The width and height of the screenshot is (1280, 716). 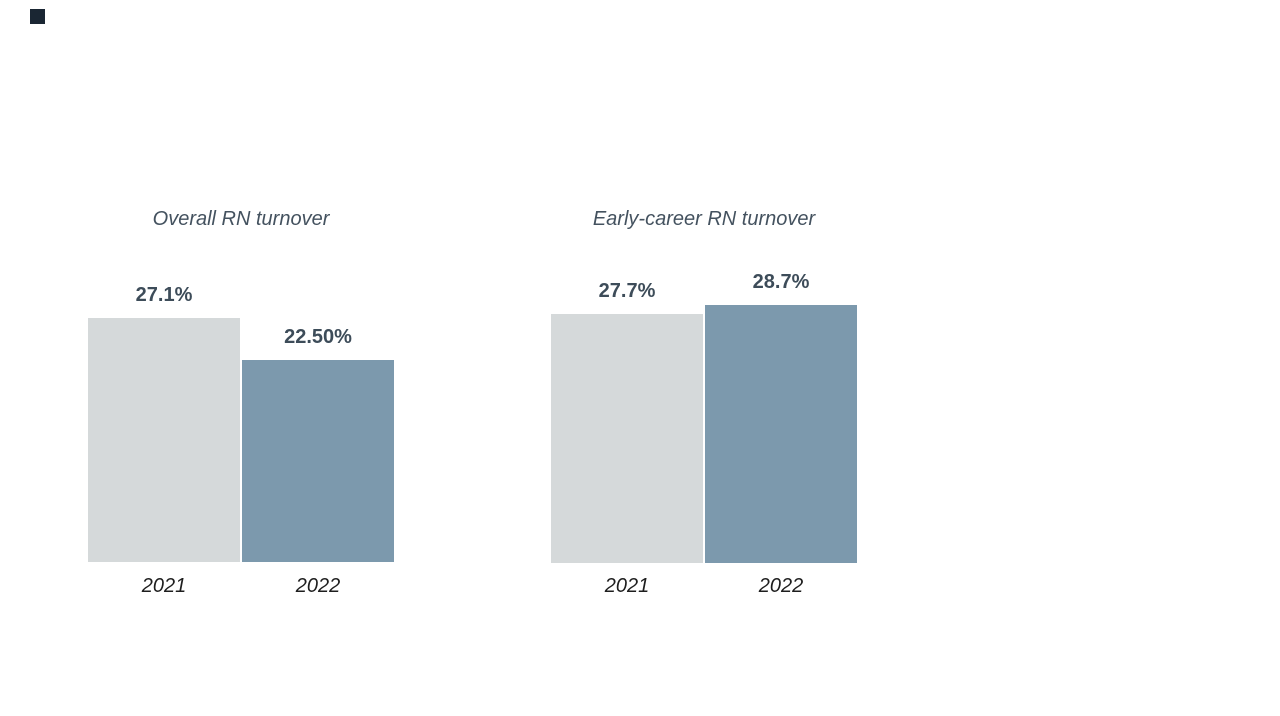 I want to click on bar-group-2022: 28.7% 2022, so click(x=781, y=358).